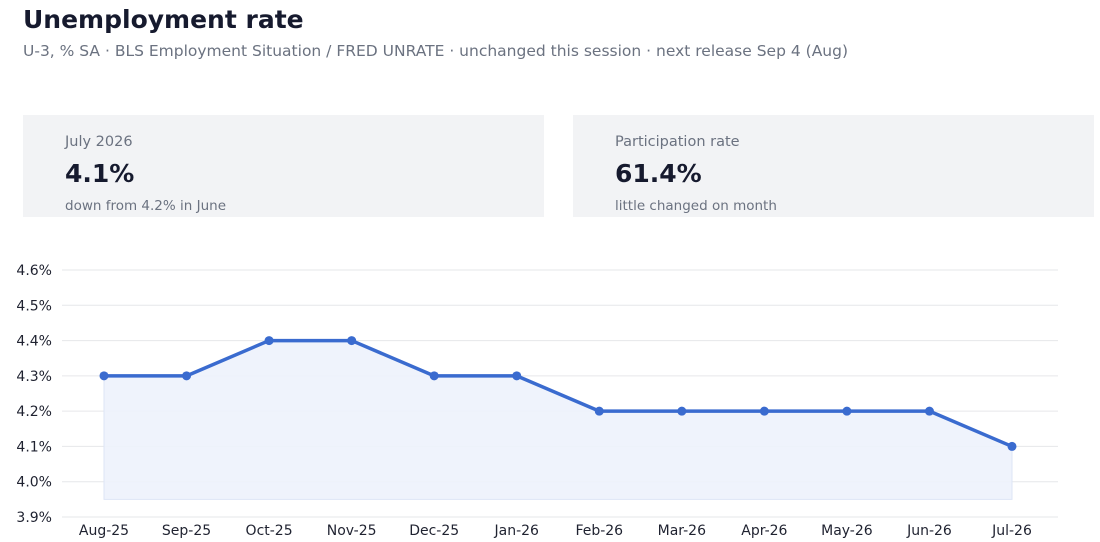 Image resolution: width=1100 pixels, height=542 pixels. I want to click on y-tick-label: 4.3%, so click(34, 377).